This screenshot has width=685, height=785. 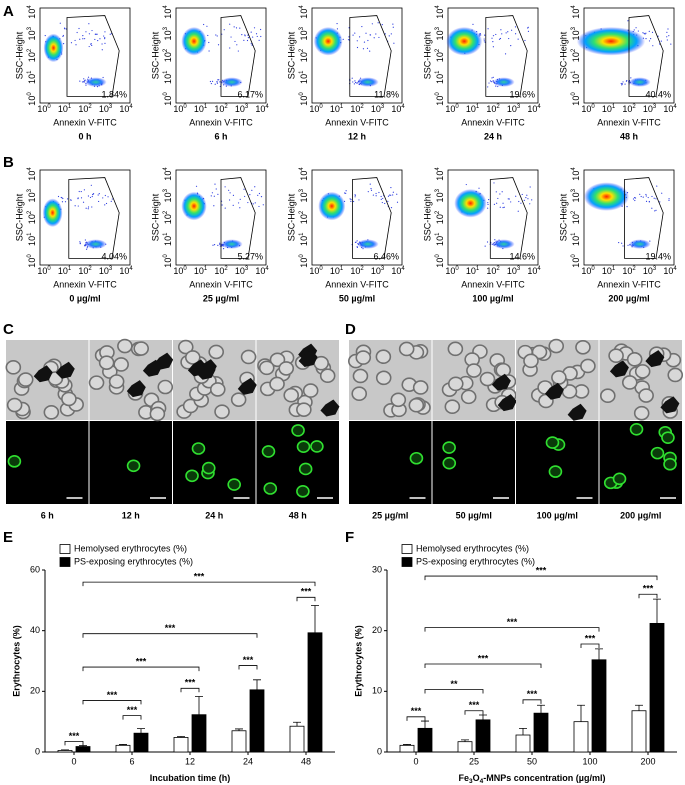 I want to click on legend-swatch, so click(x=65, y=562).